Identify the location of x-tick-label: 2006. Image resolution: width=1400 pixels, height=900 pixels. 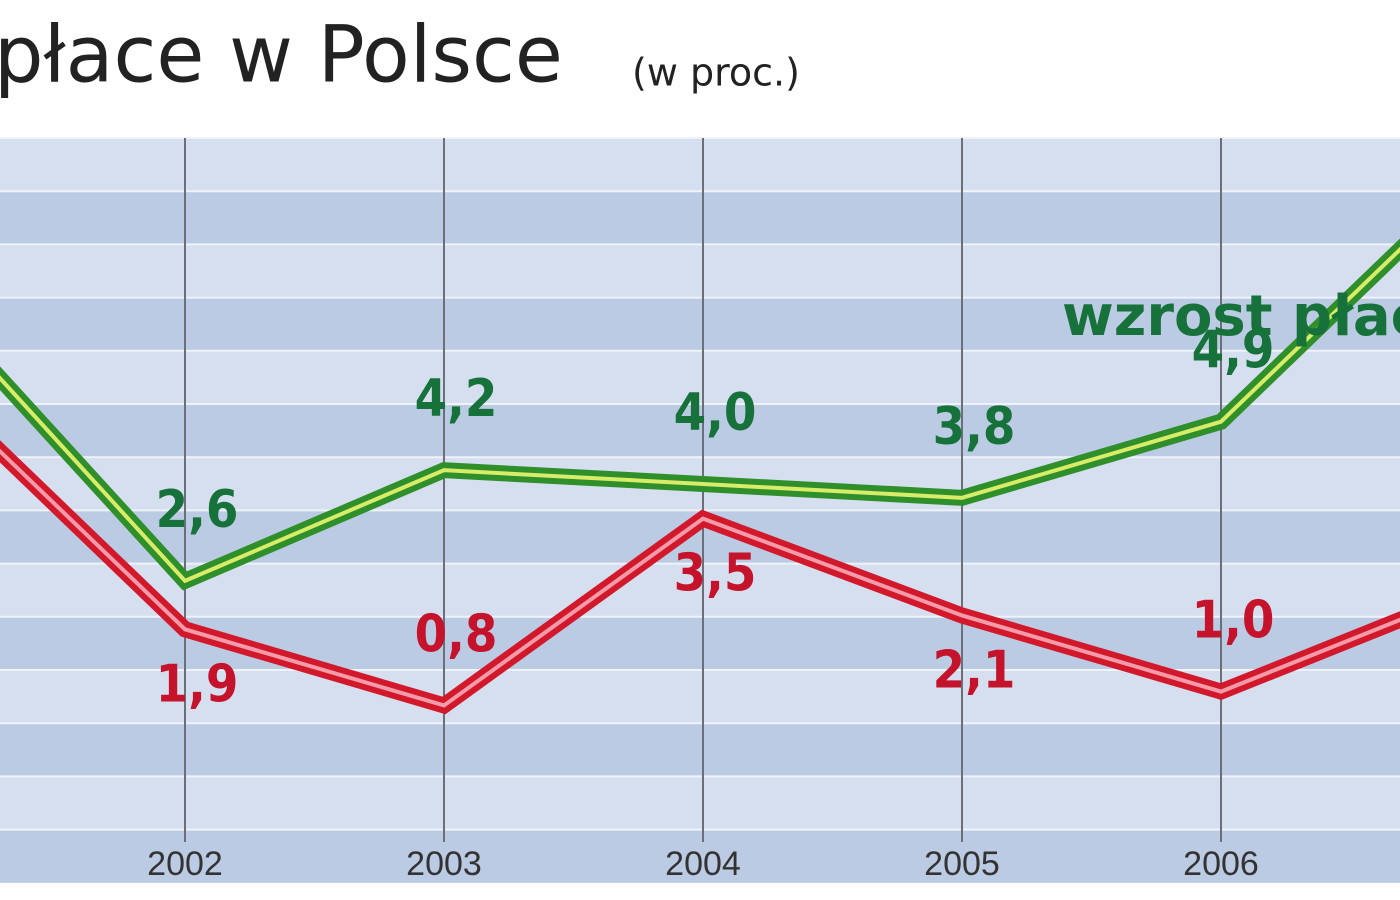
(1221, 864).